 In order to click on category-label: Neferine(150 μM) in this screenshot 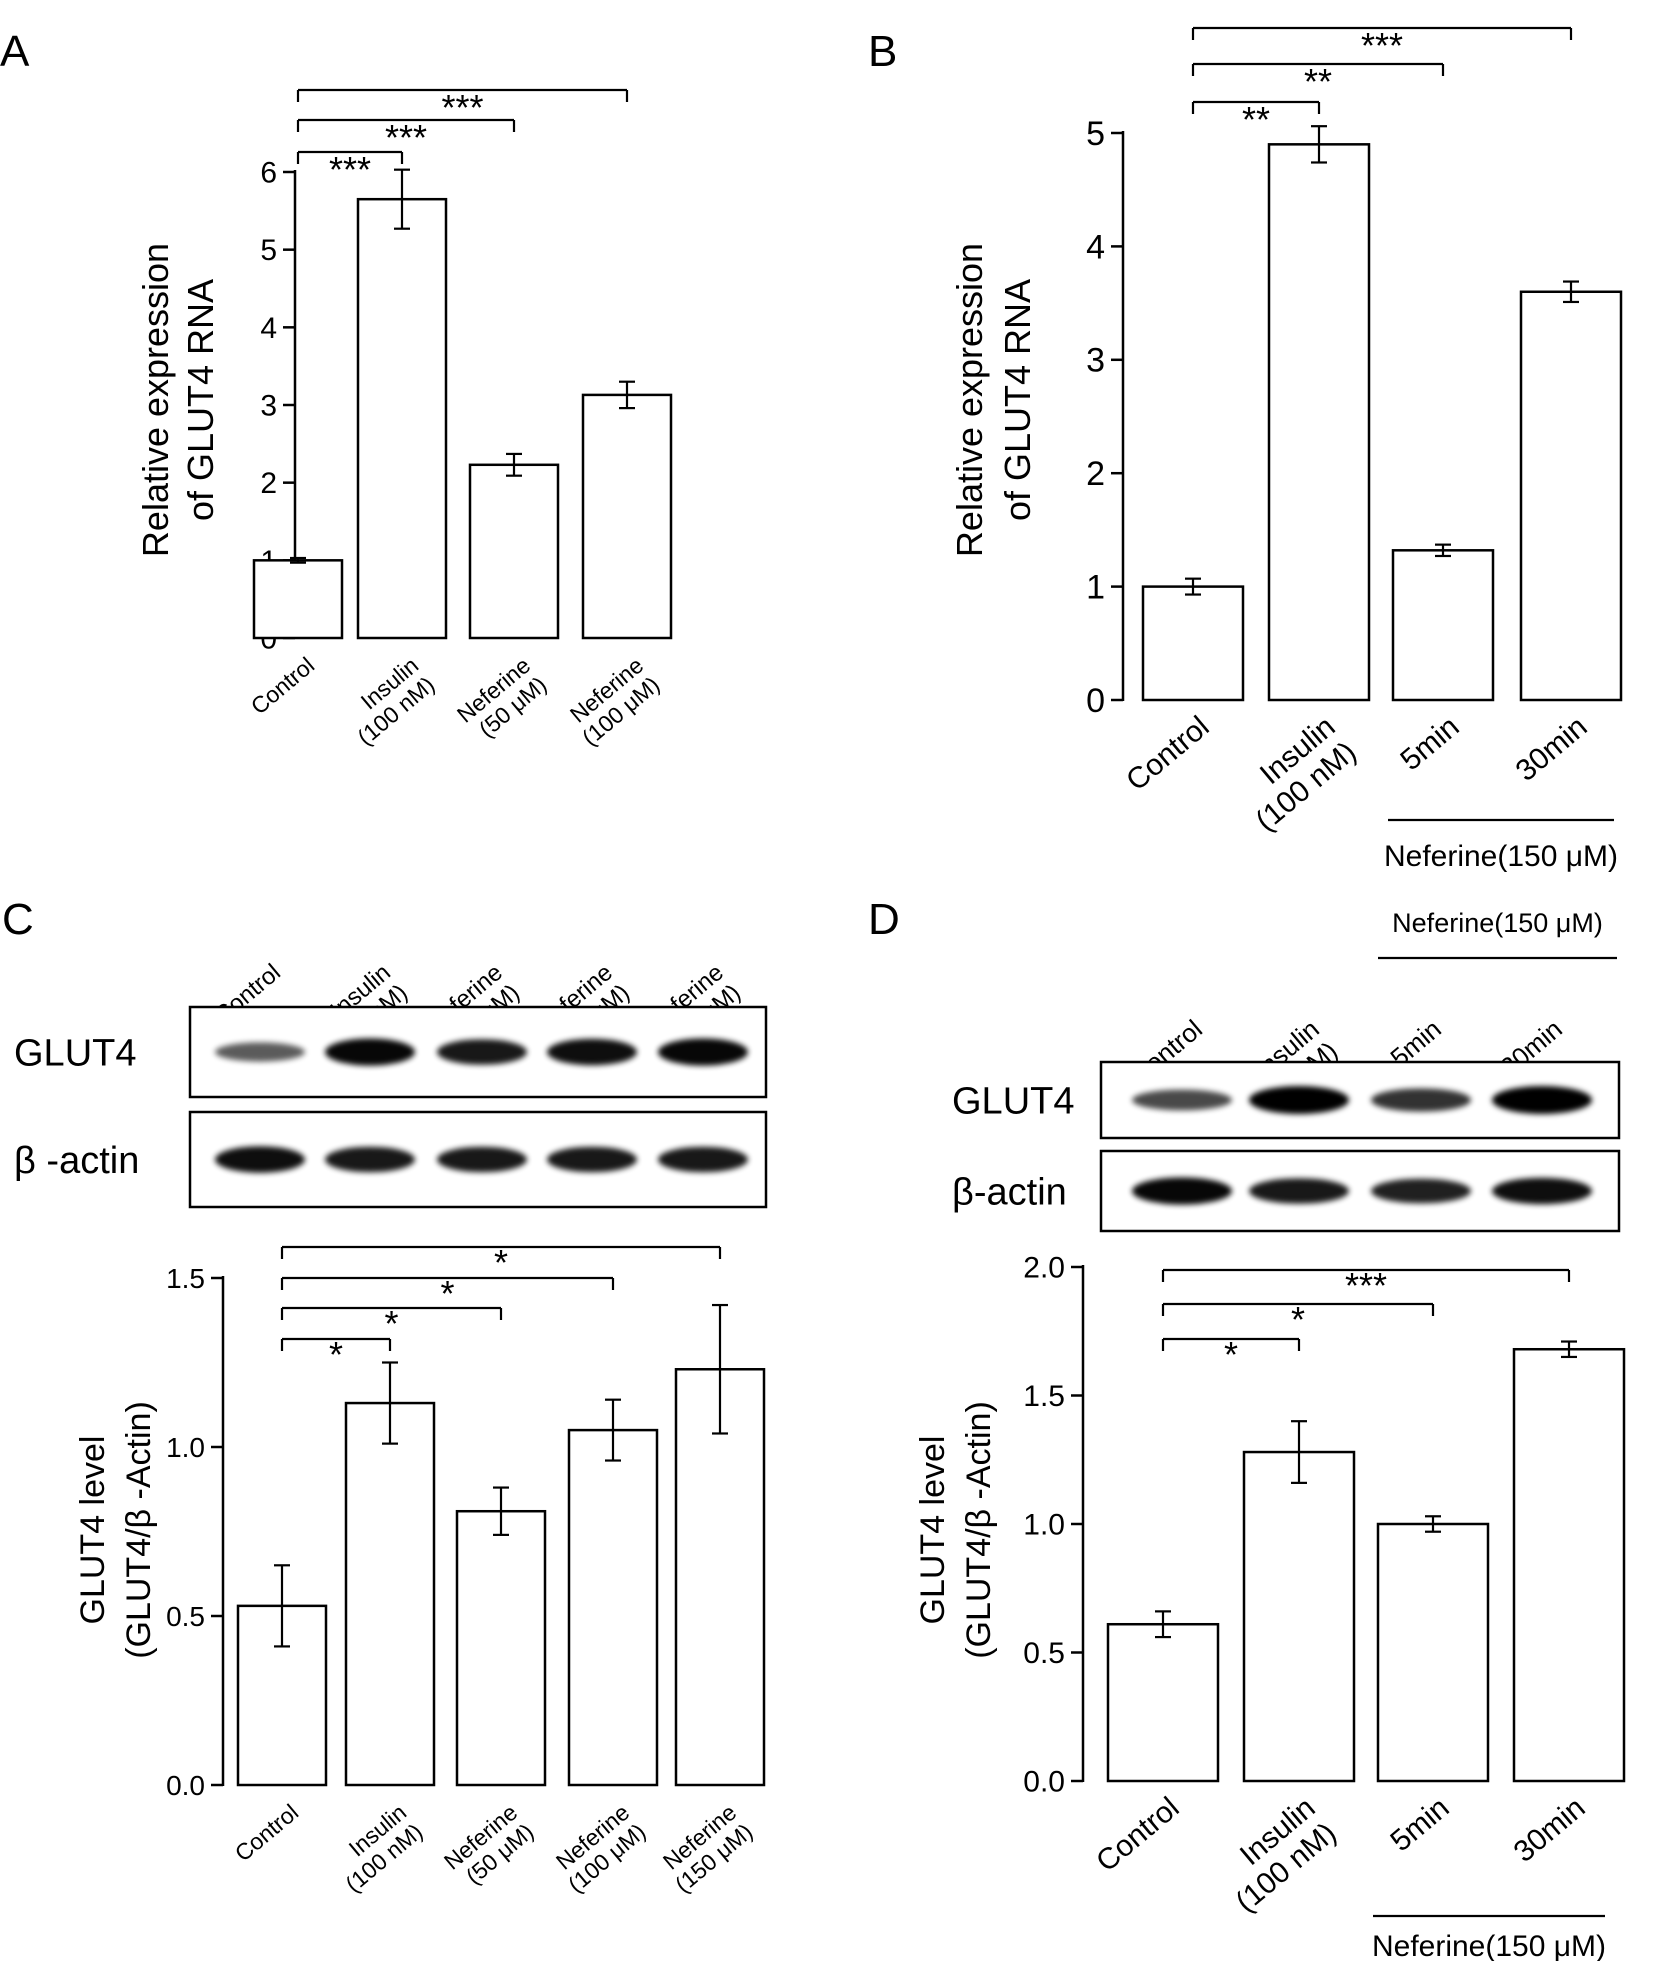, I will do `click(706, 1848)`.